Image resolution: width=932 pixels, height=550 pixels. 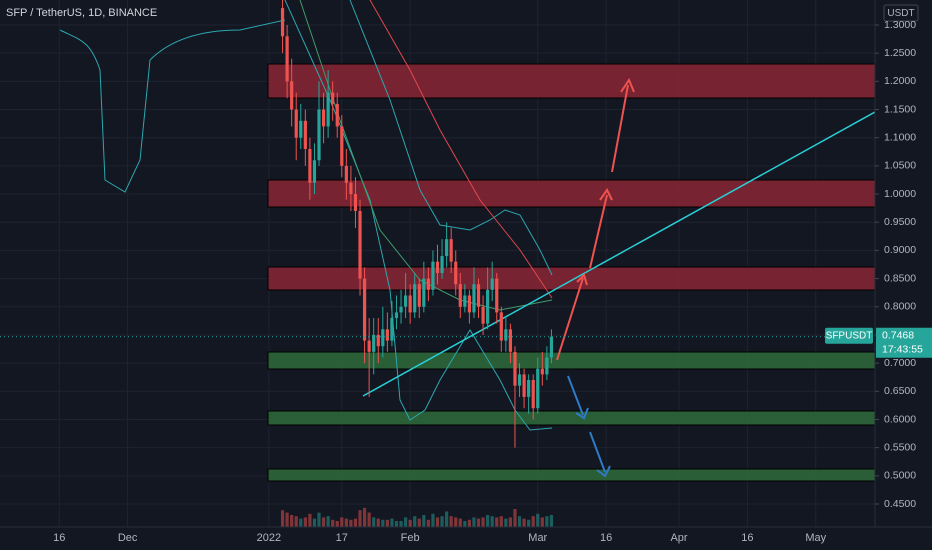 I want to click on y-tick-label: 0.7000, so click(x=900, y=363).